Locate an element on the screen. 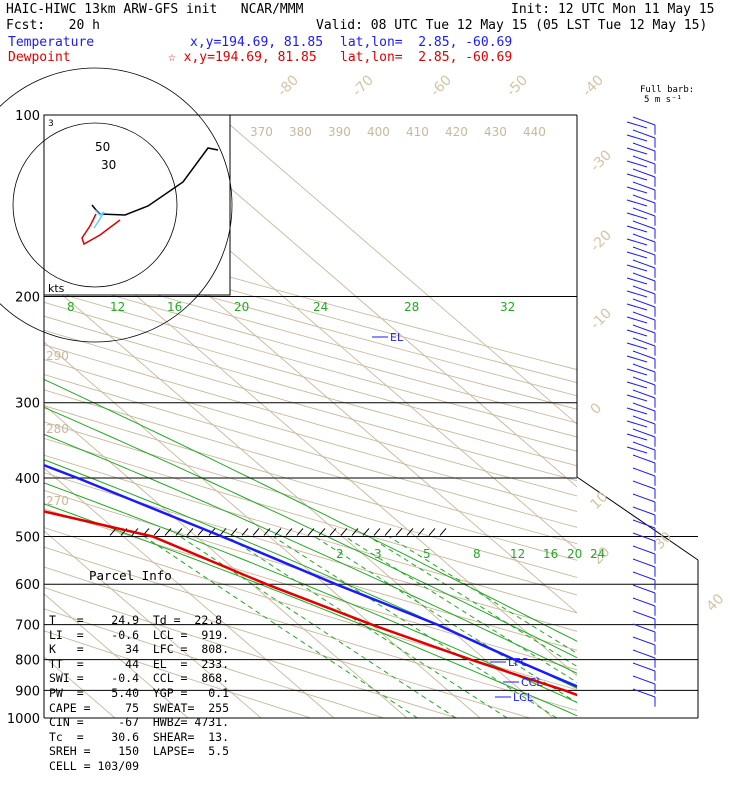 This screenshot has width=740, height=788. legend-dewpoint: Dewpoint is located at coordinates (39, 57).